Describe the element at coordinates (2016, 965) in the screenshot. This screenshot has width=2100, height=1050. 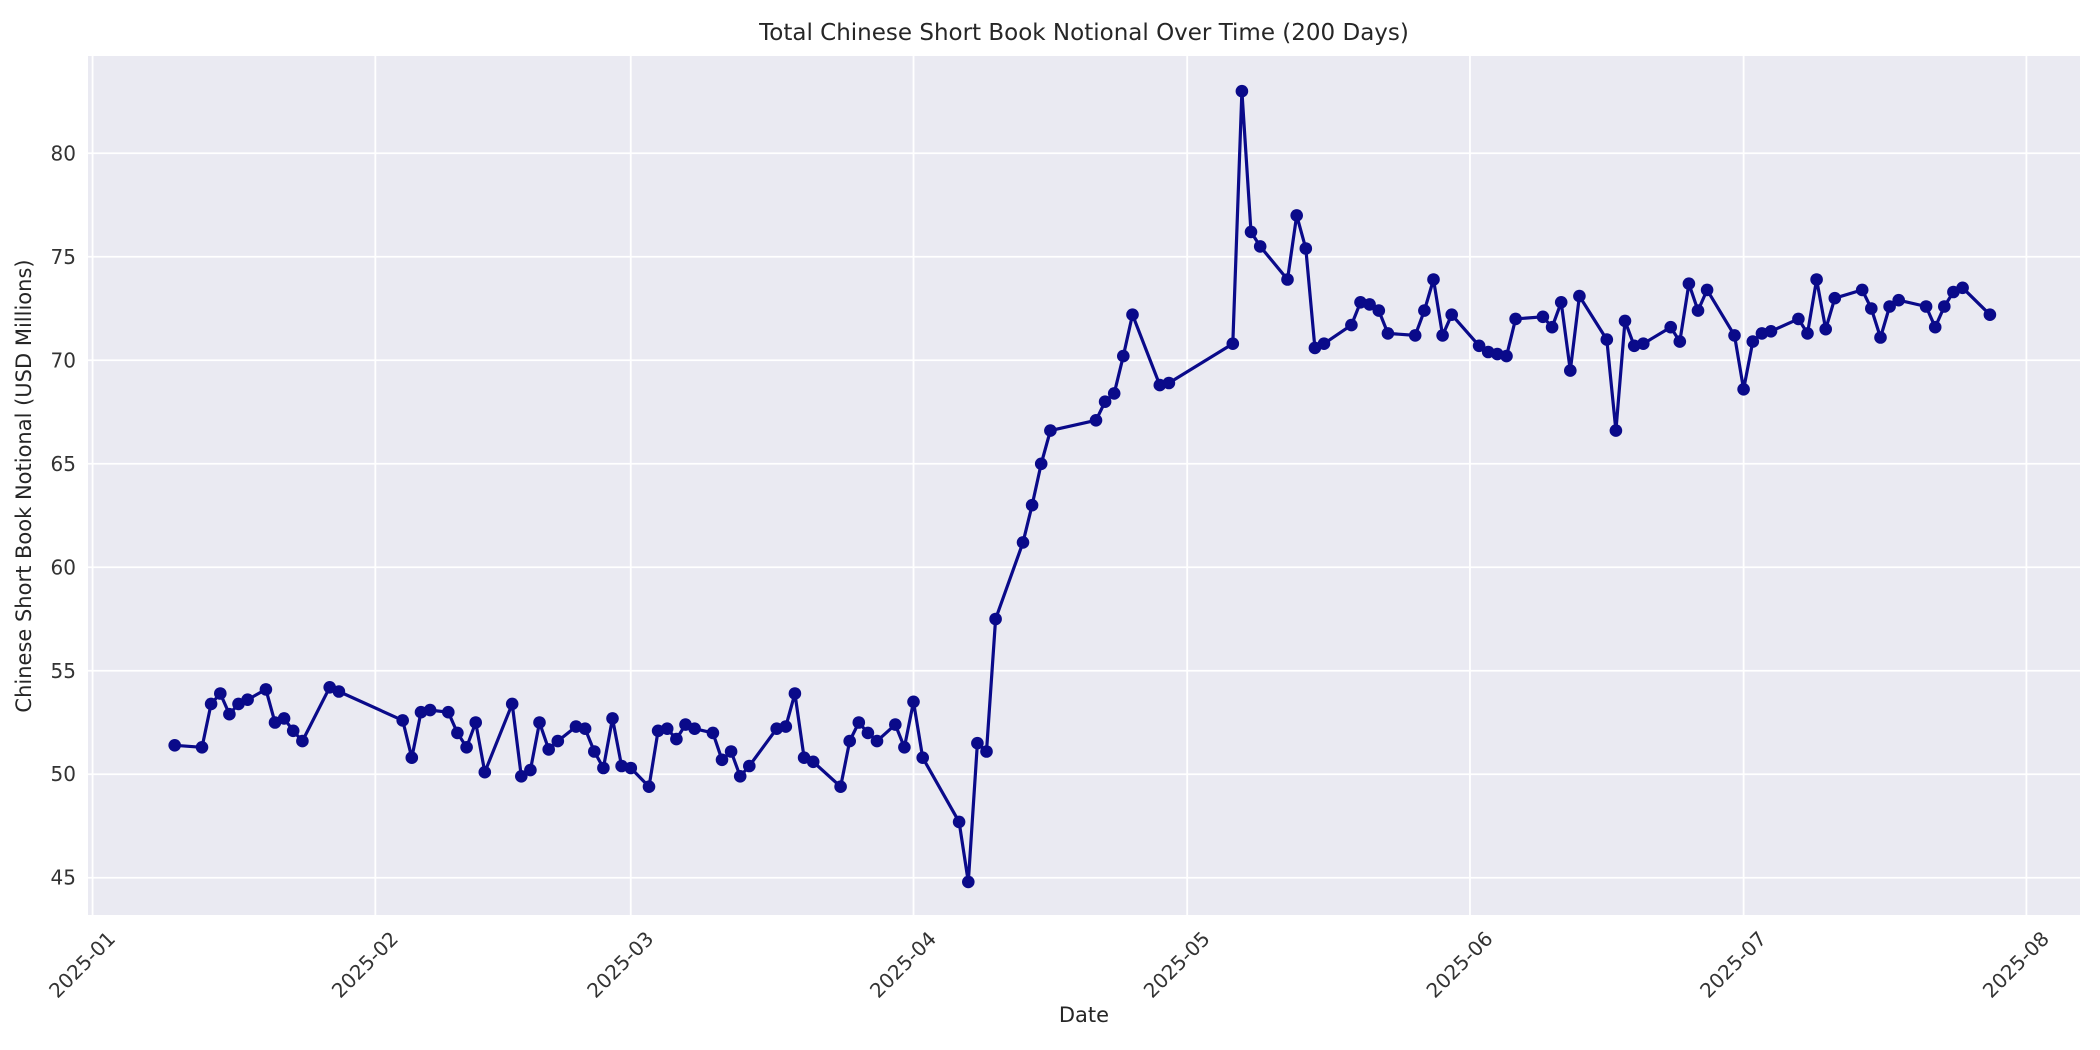
I see `x-tick-label: 2025-08` at that location.